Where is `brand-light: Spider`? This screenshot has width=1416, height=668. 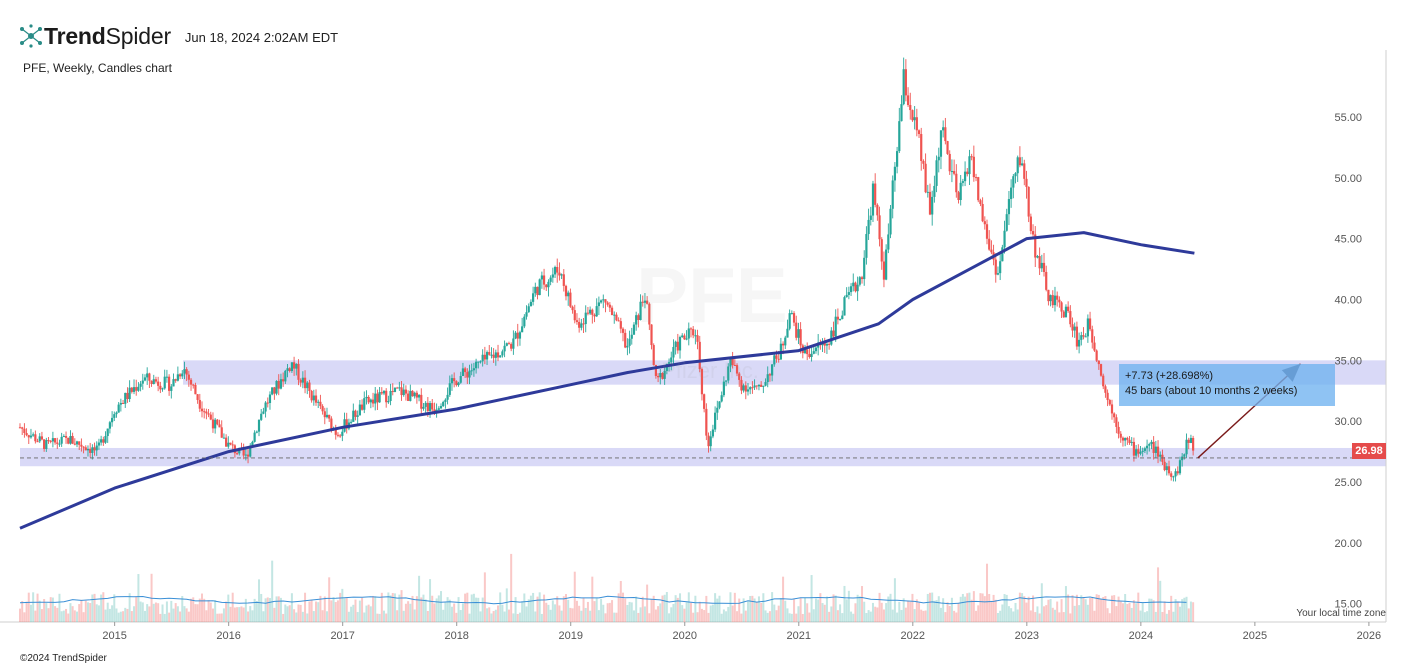
brand-light: Spider is located at coordinates (138, 35).